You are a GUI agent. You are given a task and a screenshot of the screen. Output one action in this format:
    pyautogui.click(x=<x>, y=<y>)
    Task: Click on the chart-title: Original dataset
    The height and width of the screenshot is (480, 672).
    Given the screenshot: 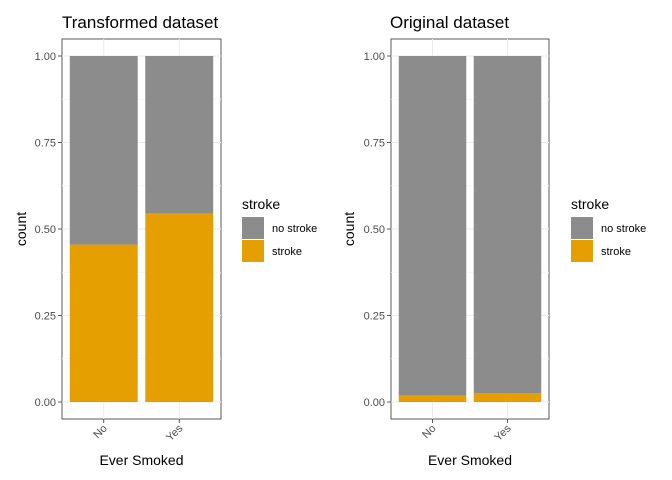 What is the action you would take?
    pyautogui.click(x=449, y=22)
    